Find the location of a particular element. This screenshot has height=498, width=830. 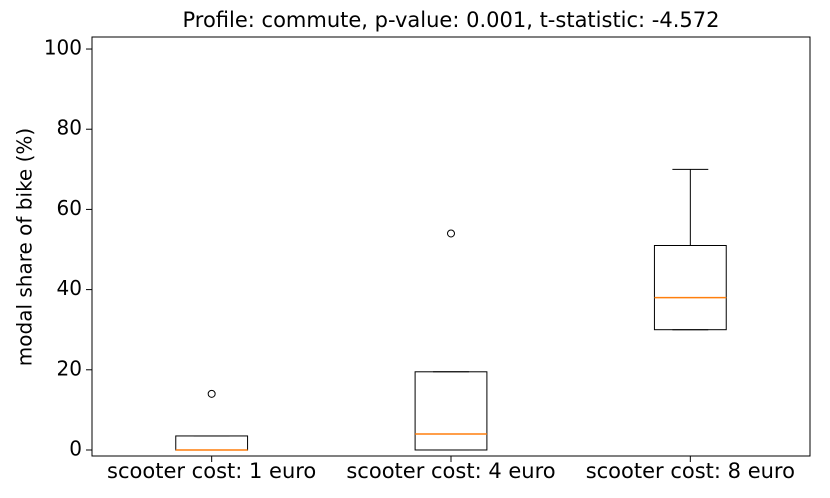

y-axis-label: modal share of bike (%) is located at coordinates (25, 247).